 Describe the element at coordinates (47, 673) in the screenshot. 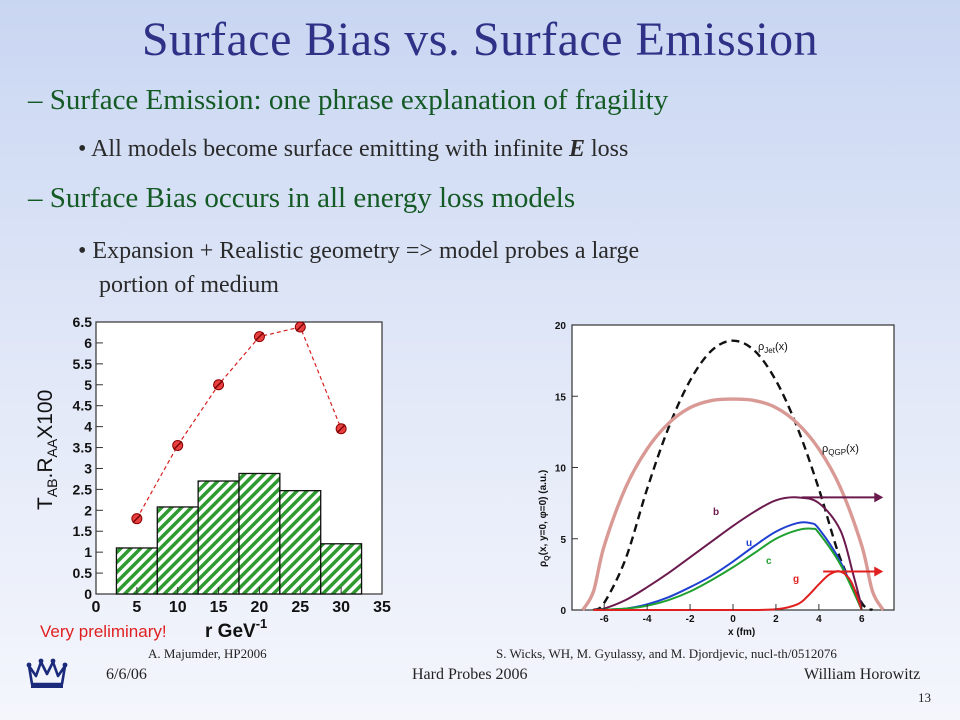

I see `crown-logo-icon` at that location.